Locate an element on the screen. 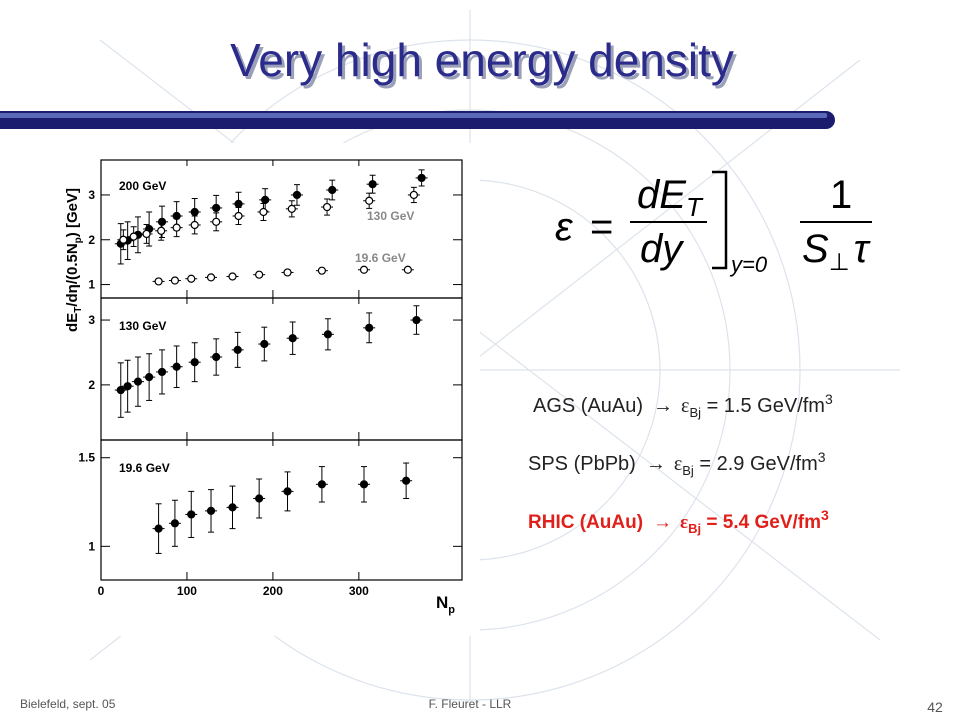 The height and width of the screenshot is (725, 960). y-axis-label: dET/dη/(0.5Np) [GeV] is located at coordinates (74, 260).